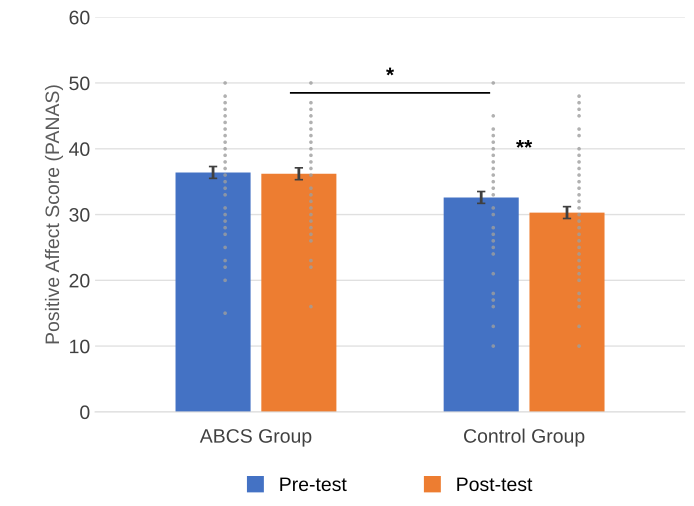 The height and width of the screenshot is (506, 694). Describe the element at coordinates (85, 412) in the screenshot. I see `y-tick-label: 0` at that location.